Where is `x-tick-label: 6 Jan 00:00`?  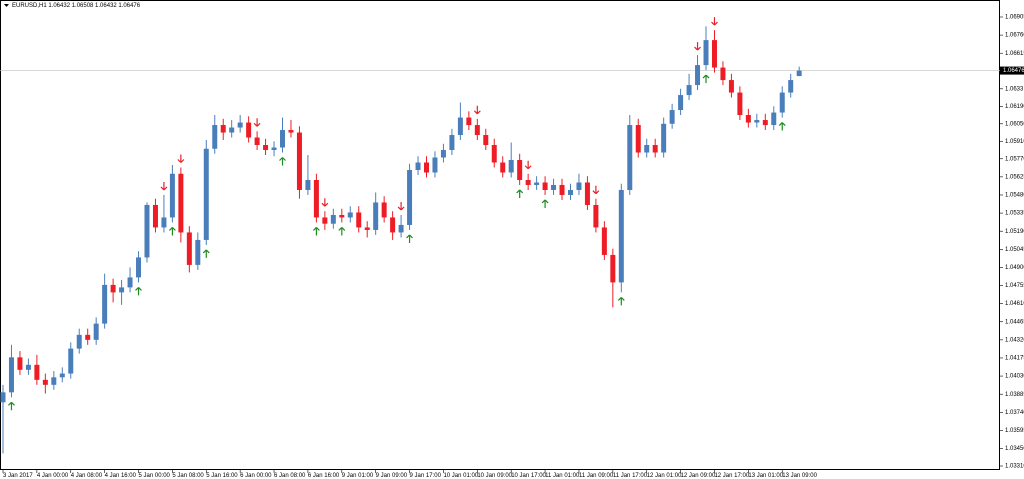 x-tick-label: 6 Jan 00:00 is located at coordinates (256, 476).